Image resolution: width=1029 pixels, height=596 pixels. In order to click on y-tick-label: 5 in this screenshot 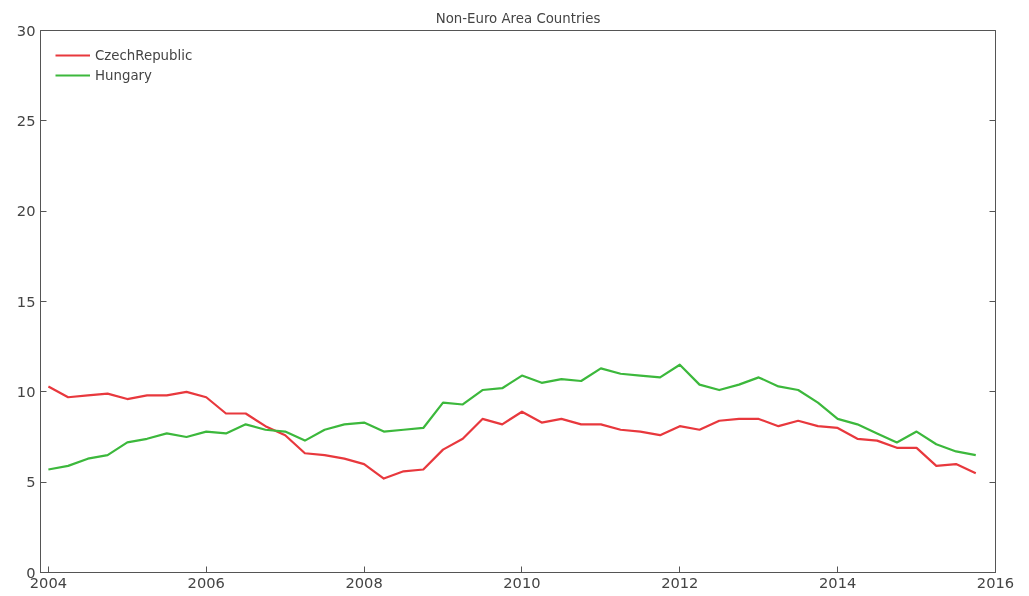, I will do `click(31, 482)`.